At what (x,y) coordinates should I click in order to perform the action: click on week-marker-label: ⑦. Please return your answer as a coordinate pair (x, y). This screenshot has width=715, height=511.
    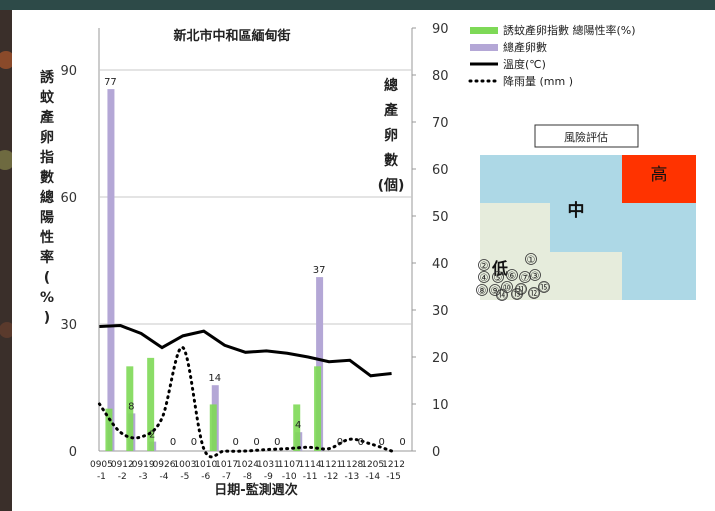
    Looking at the image, I should click on (525, 278).